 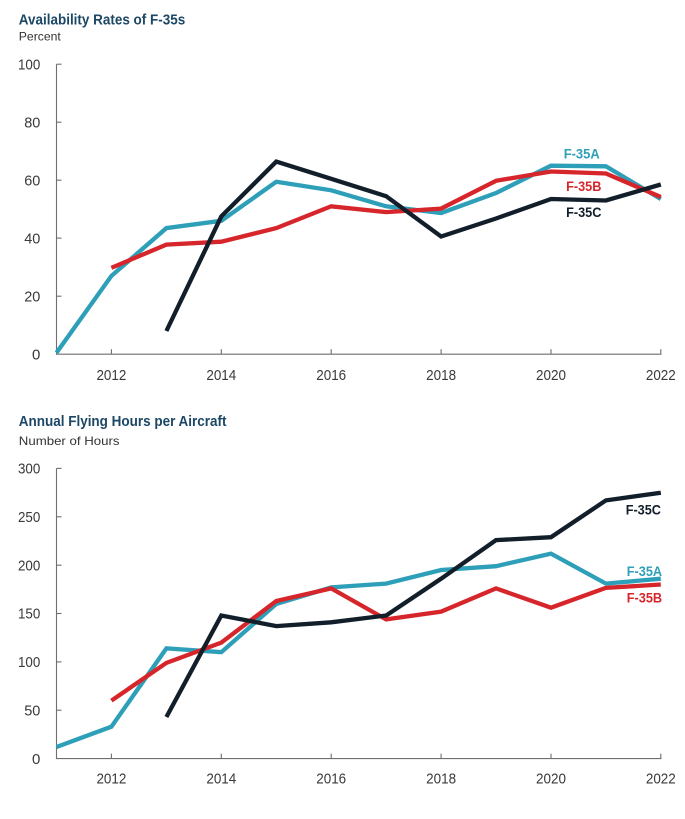 I want to click on svg-text: 80, so click(x=32, y=122).